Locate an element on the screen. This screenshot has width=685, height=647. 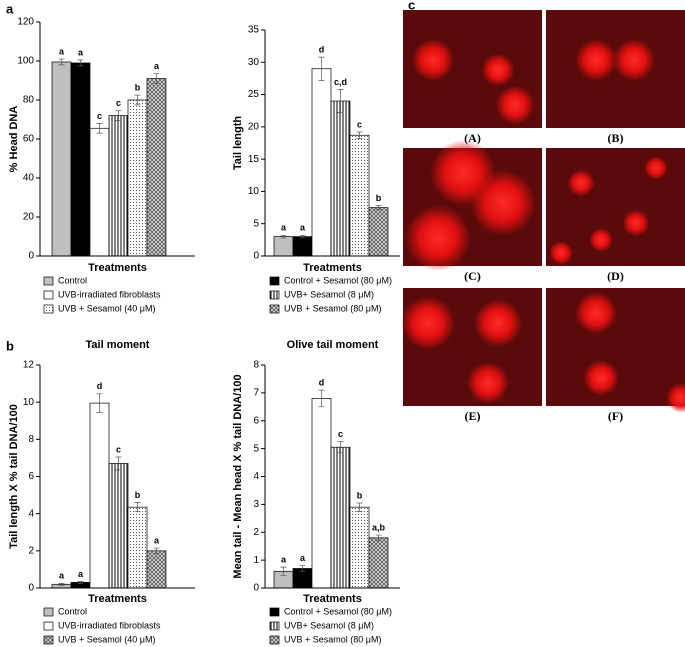
y-tick-label: 20 is located at coordinates (254, 126).